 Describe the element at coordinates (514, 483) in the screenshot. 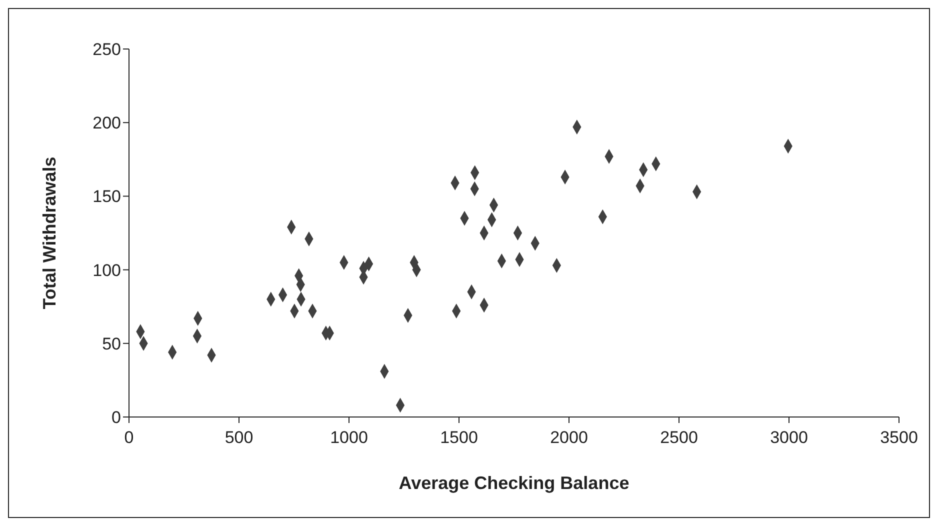

I see `x-axis-title: Average Checking Balance` at that location.